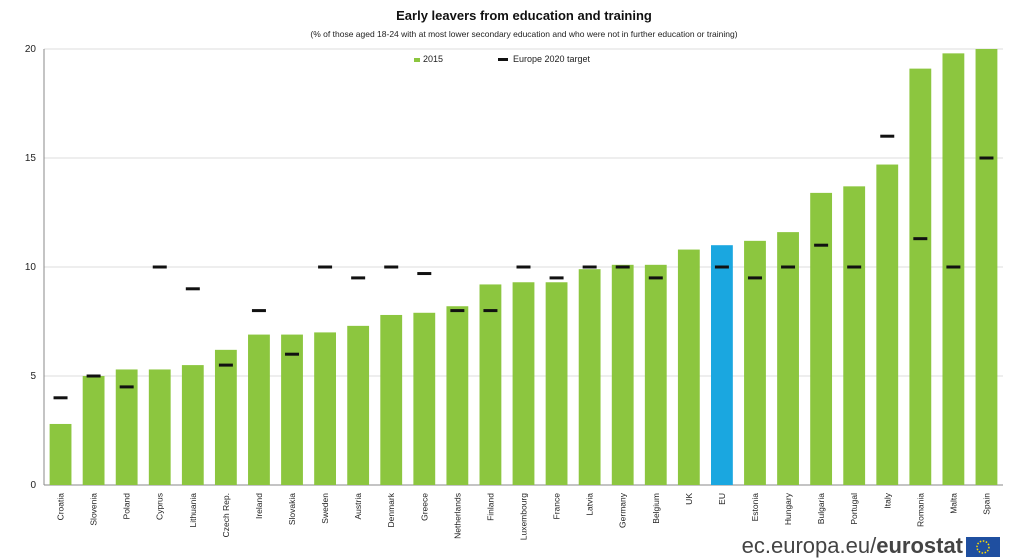 The width and height of the screenshot is (1033, 559). I want to click on x-tick-label: Hungary, so click(788, 508).